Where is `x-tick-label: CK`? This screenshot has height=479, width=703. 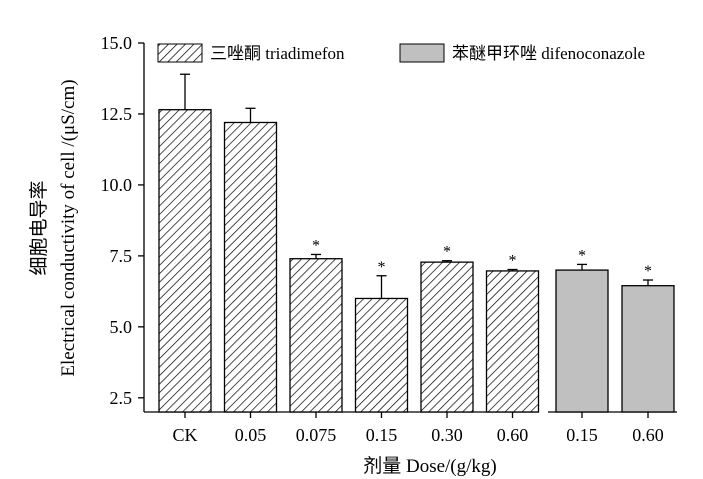 x-tick-label: CK is located at coordinates (184, 435).